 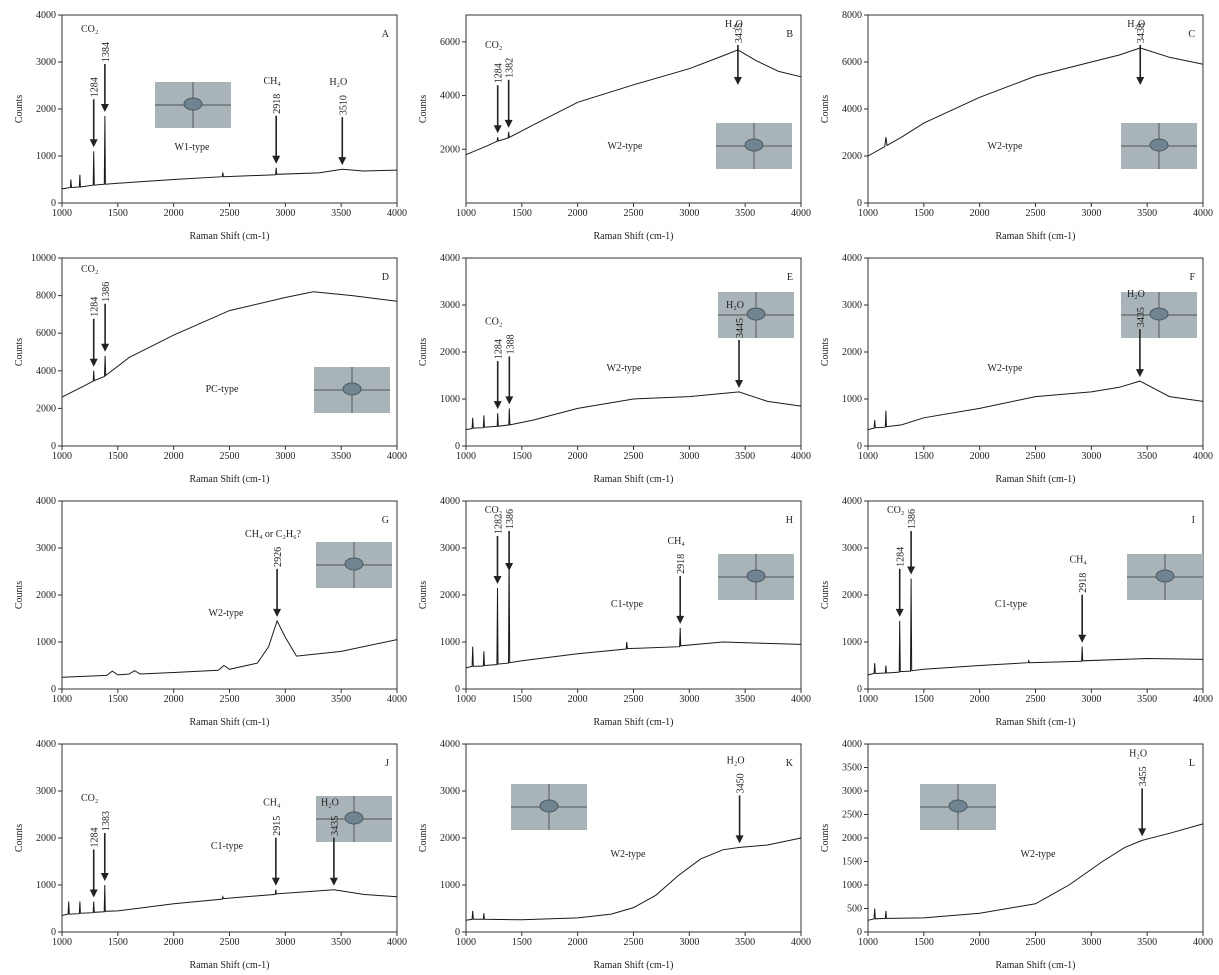 I want to click on species-label: CH₄, so click(x=272, y=803).